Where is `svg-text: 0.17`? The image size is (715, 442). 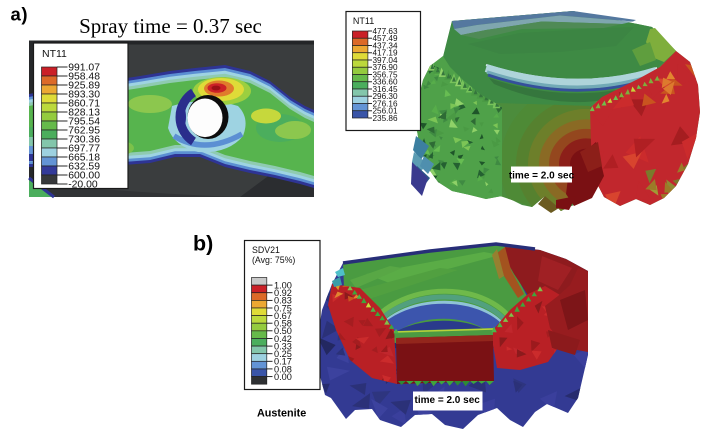
svg-text: 0.17 is located at coordinates (283, 362).